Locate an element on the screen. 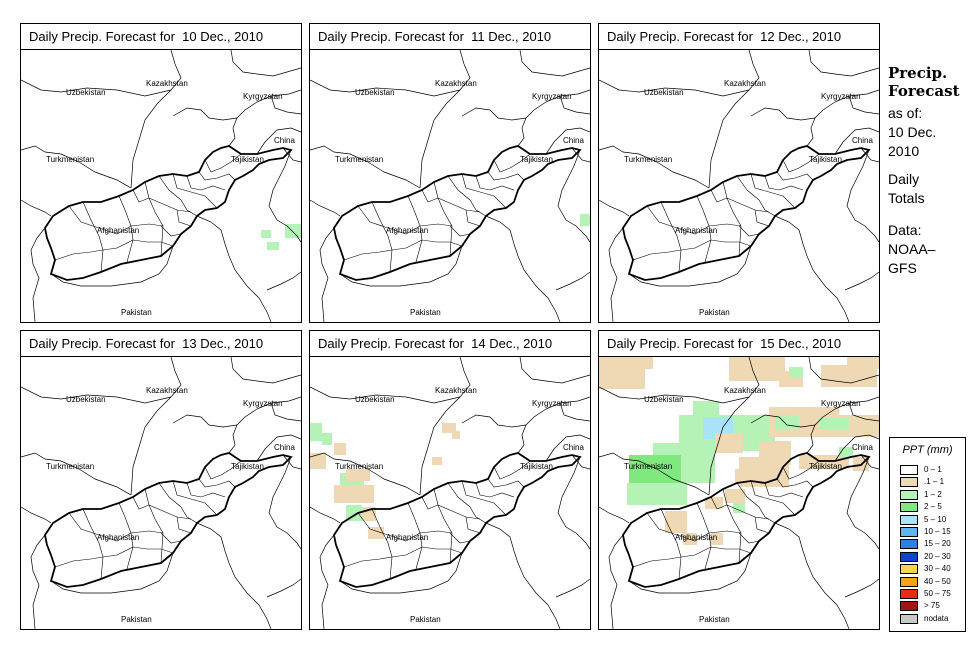 Image resolution: width=975 pixels, height=646 pixels. legend-label: 5 – 10 is located at coordinates (935, 519).